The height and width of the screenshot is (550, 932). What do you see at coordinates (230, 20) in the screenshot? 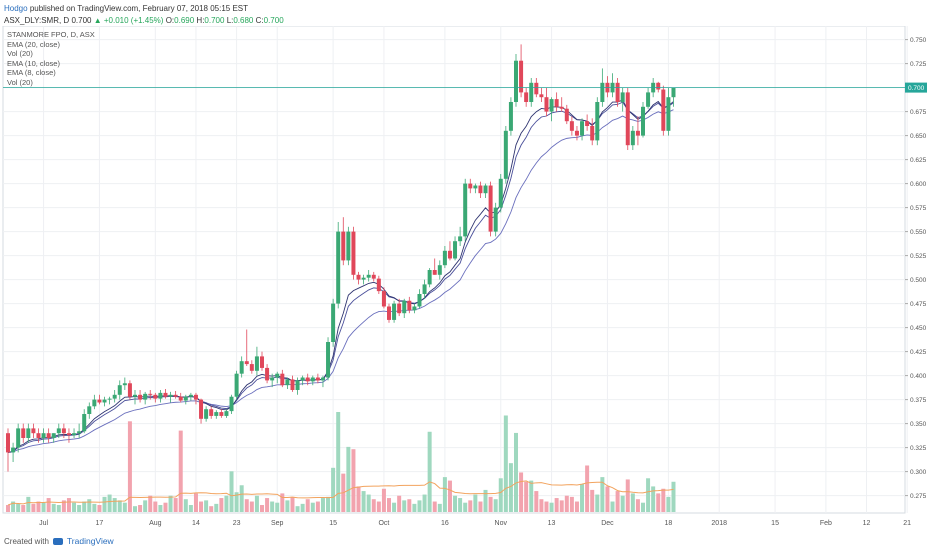
I see `low-label: L:` at bounding box center [230, 20].